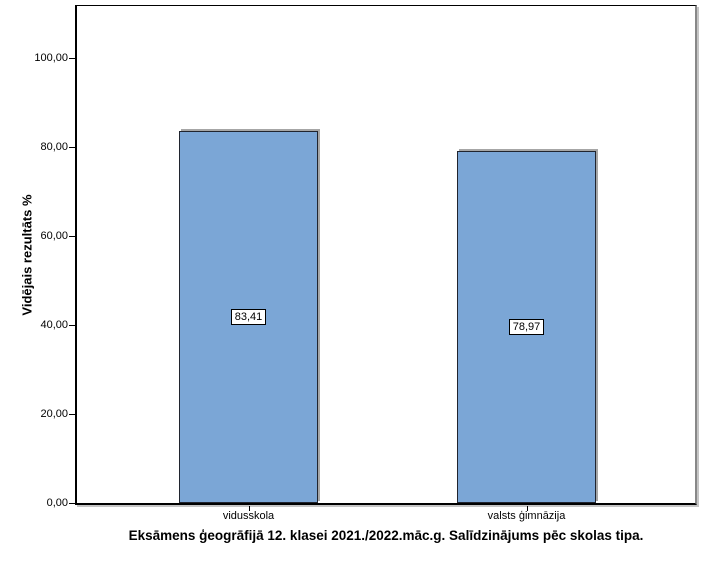  Describe the element at coordinates (54, 325) in the screenshot. I see `y-tick-label: 40,00` at that location.